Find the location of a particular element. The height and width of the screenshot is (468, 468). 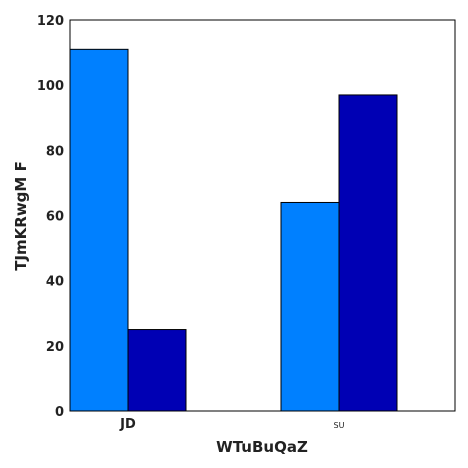

y-tick-label-80: 80 is located at coordinates (55, 151).